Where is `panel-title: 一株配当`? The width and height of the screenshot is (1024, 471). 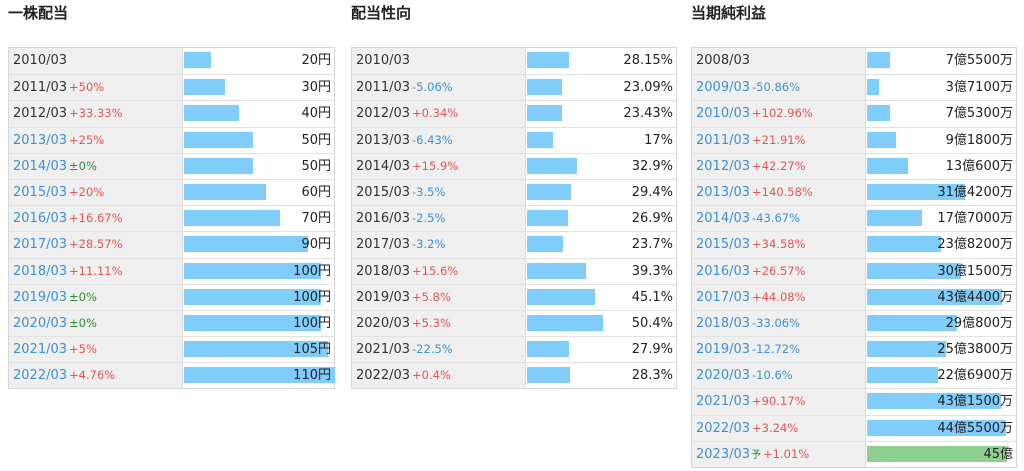 panel-title: 一株配当 is located at coordinates (38, 13).